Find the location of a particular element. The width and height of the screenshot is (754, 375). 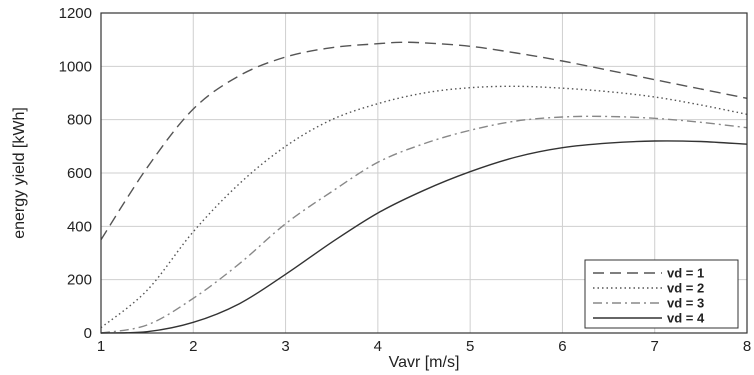

x-tick-label: 6 is located at coordinates (562, 346).